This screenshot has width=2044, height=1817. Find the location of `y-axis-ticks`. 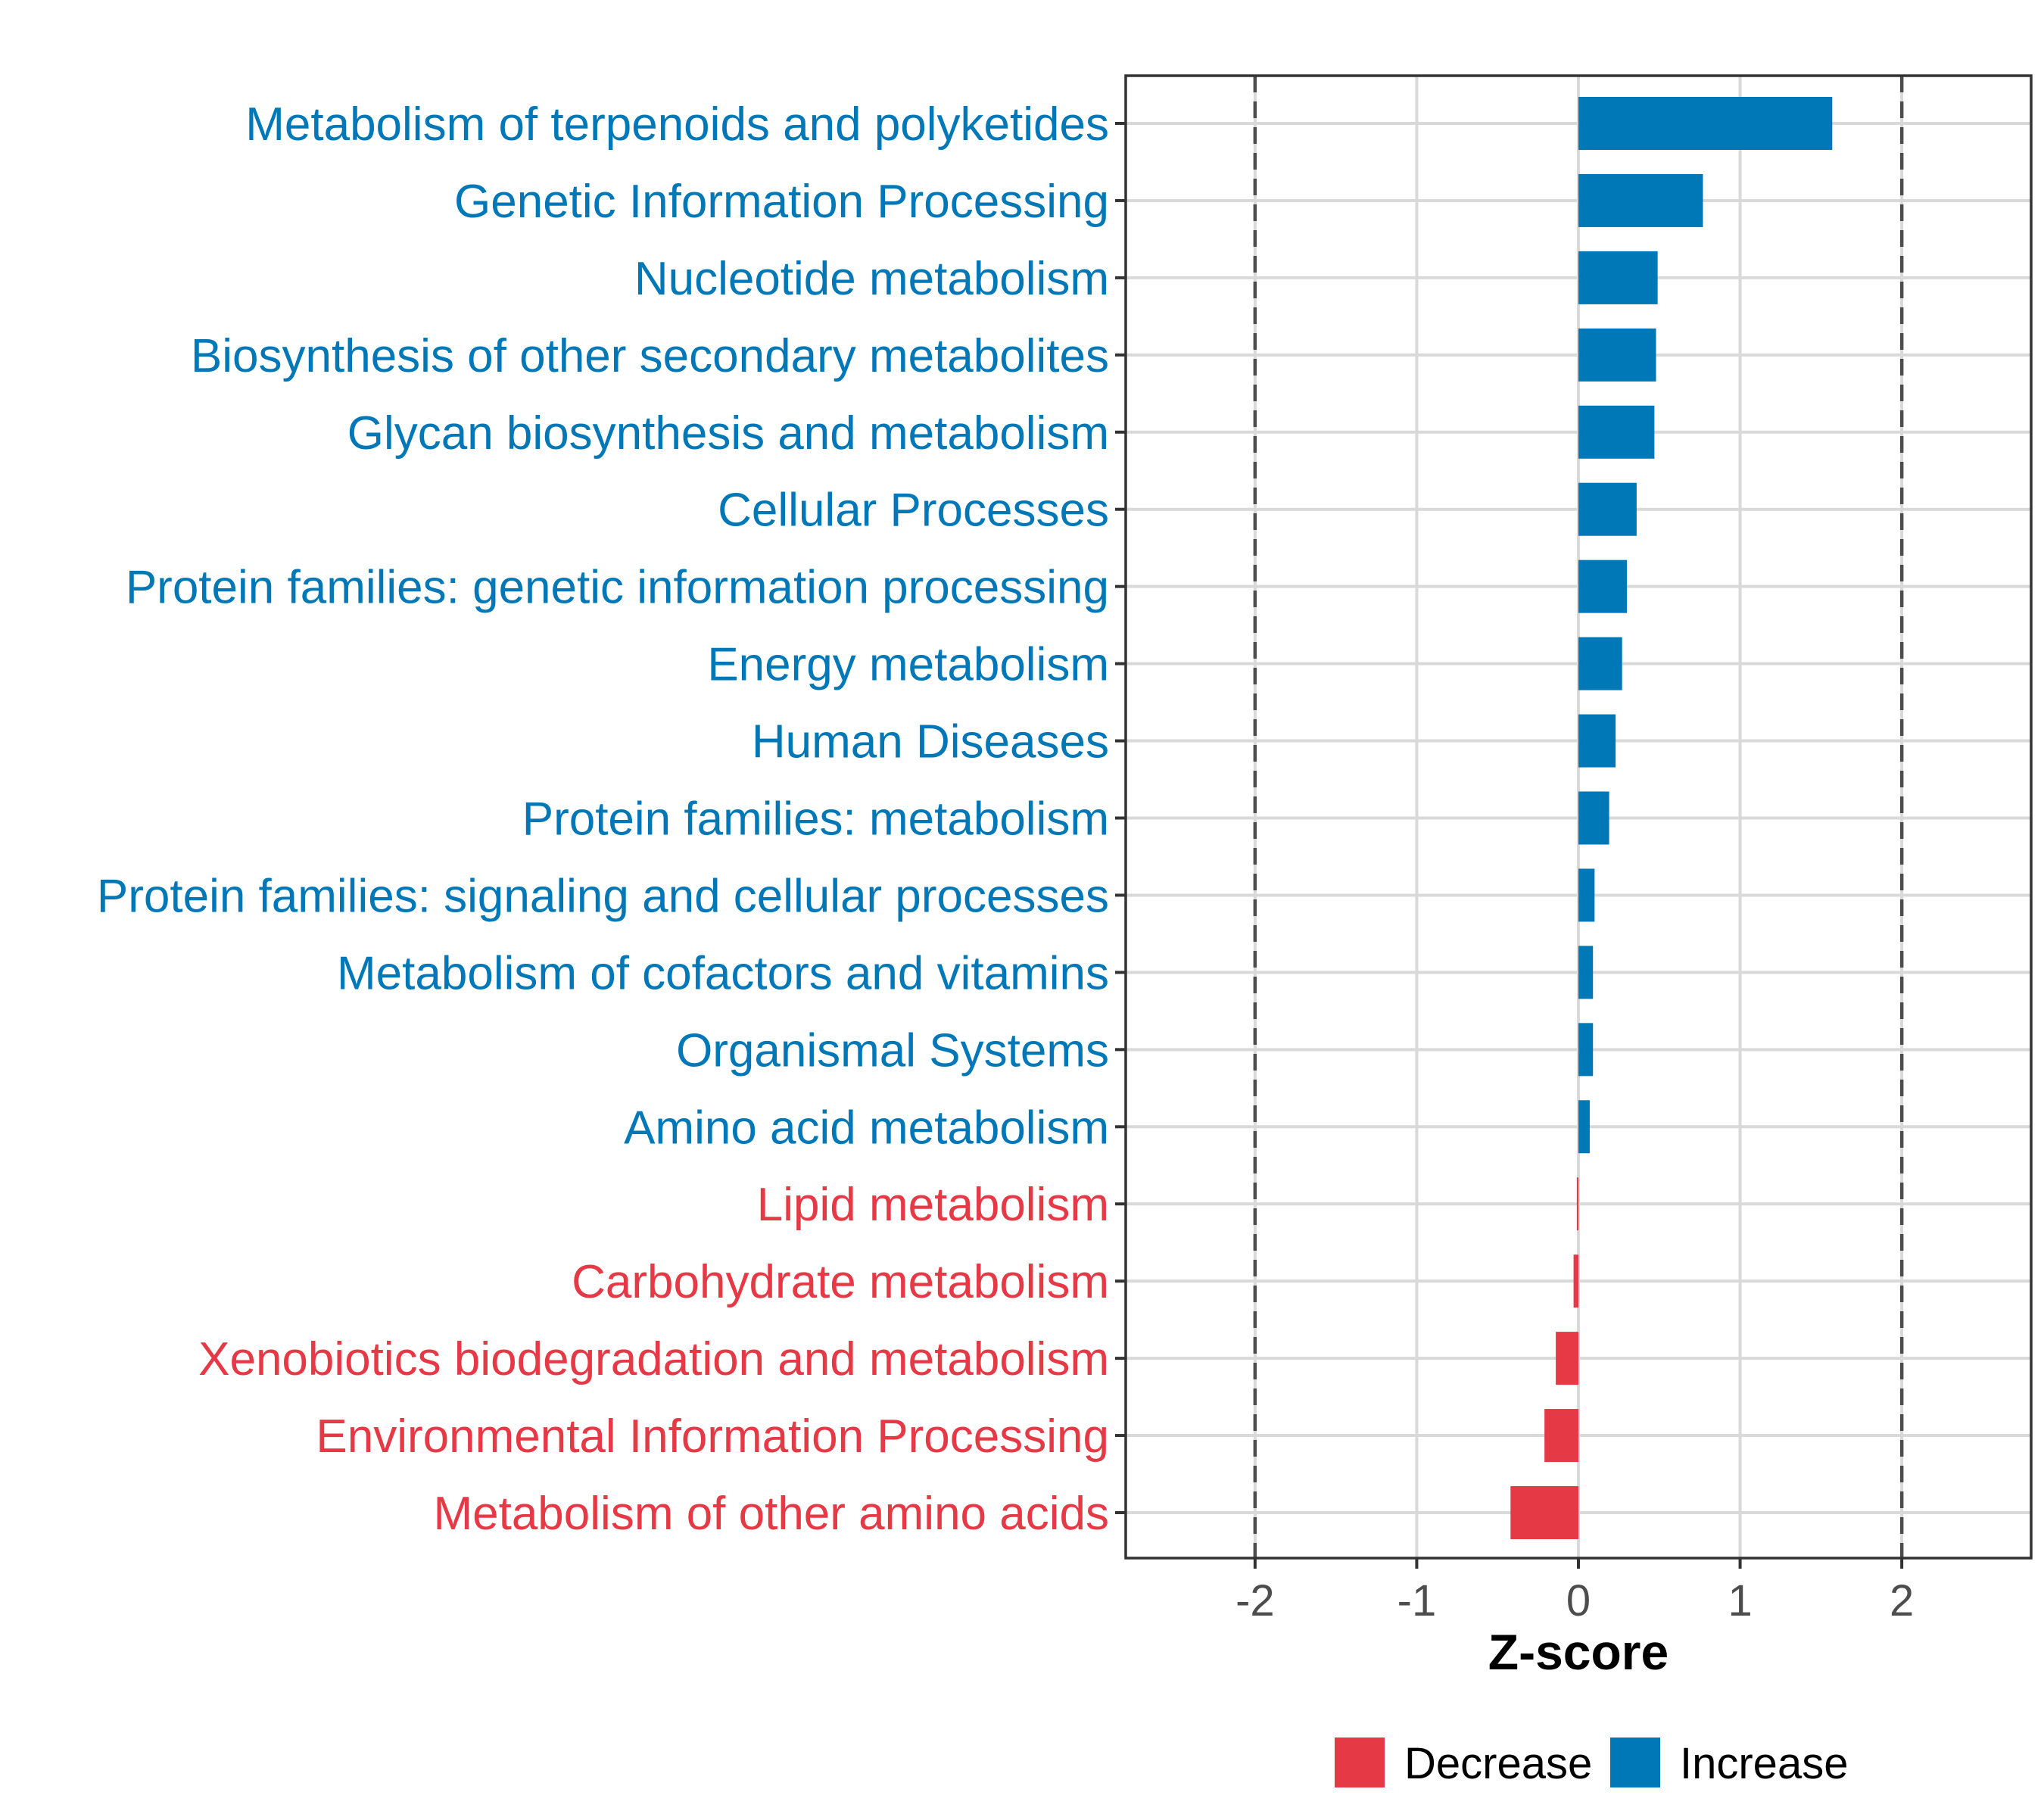

y-axis-ticks is located at coordinates (1120, 818).